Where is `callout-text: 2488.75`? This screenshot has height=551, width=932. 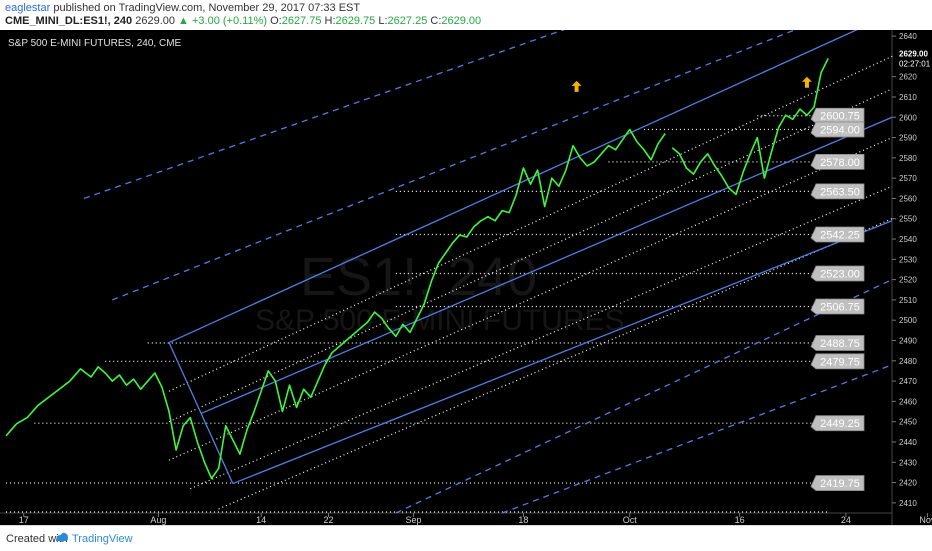 callout-text: 2488.75 is located at coordinates (840, 344).